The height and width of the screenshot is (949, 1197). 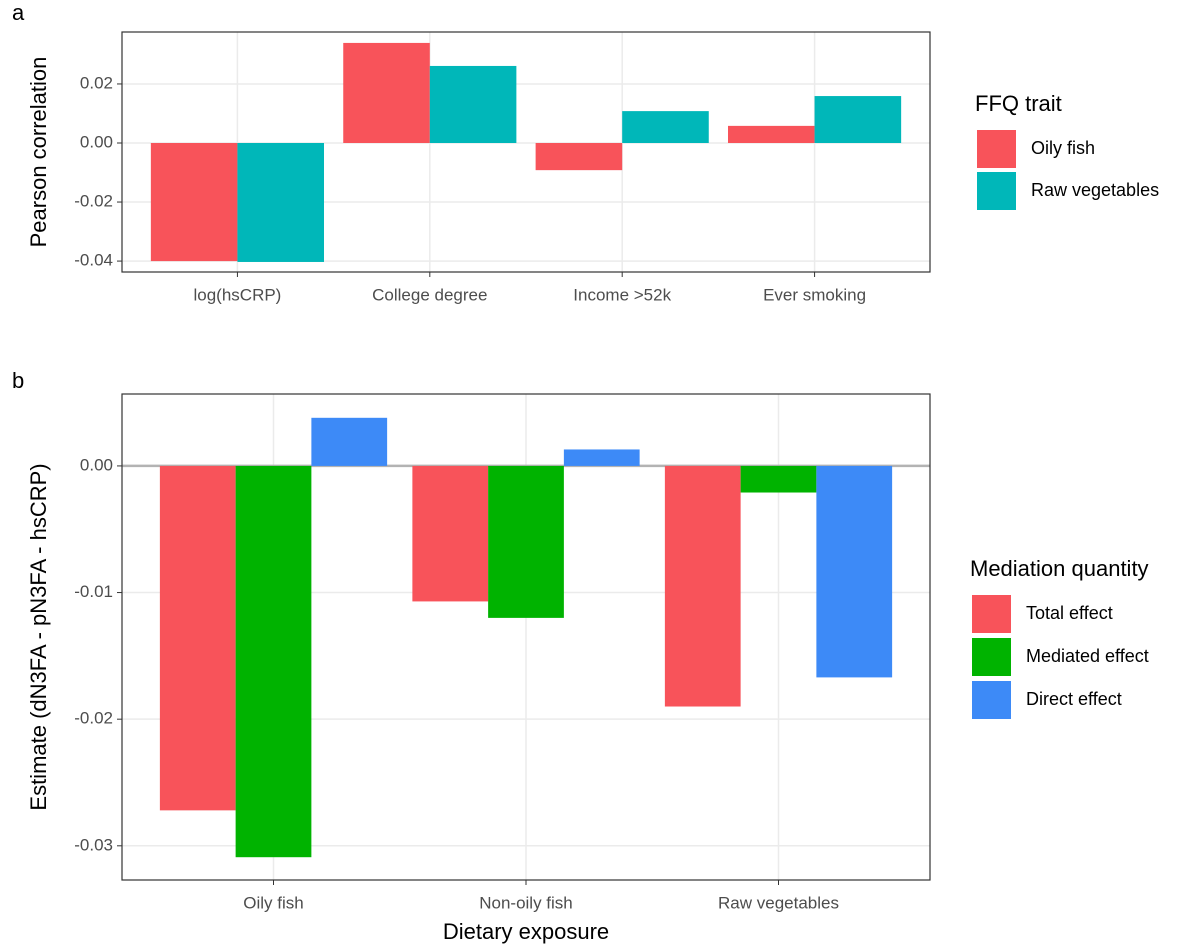 I want to click on x-axis-title: Dietary exposure, so click(x=526, y=931).